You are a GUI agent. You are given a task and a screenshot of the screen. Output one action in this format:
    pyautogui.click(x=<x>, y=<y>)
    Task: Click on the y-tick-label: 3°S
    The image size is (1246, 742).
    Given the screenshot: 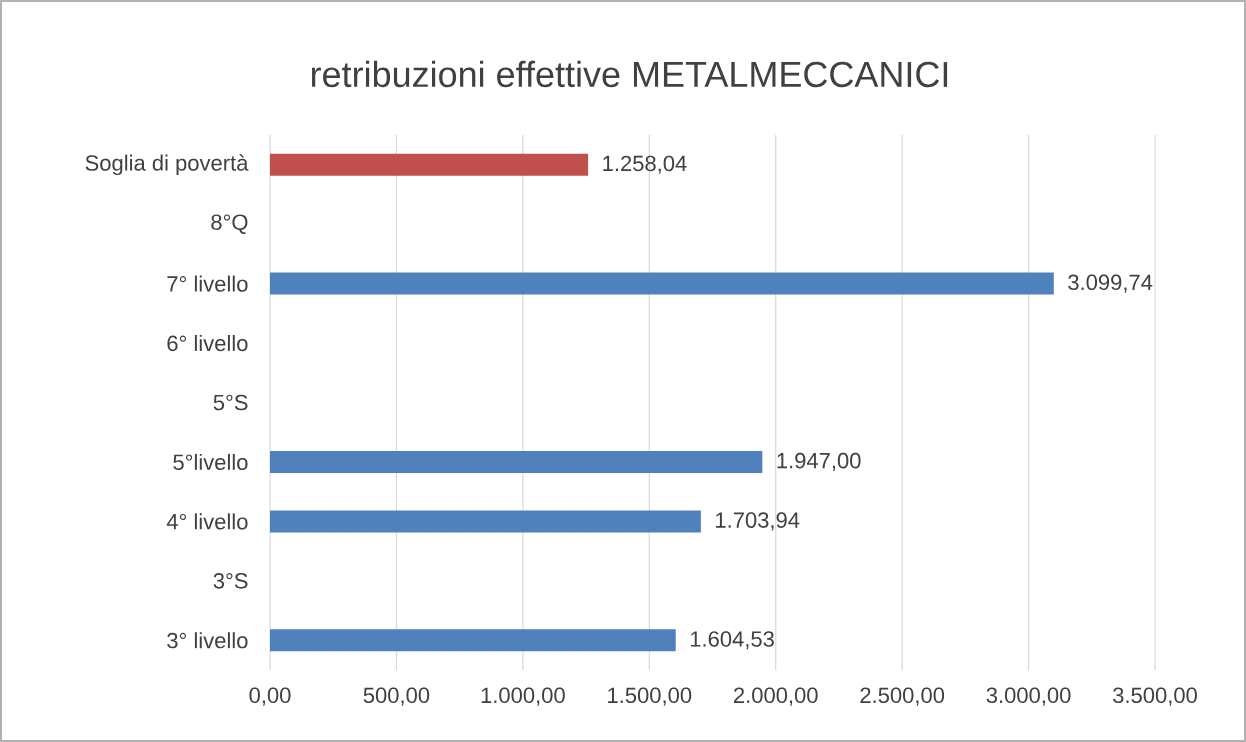 What is the action you would take?
    pyautogui.click(x=230, y=581)
    